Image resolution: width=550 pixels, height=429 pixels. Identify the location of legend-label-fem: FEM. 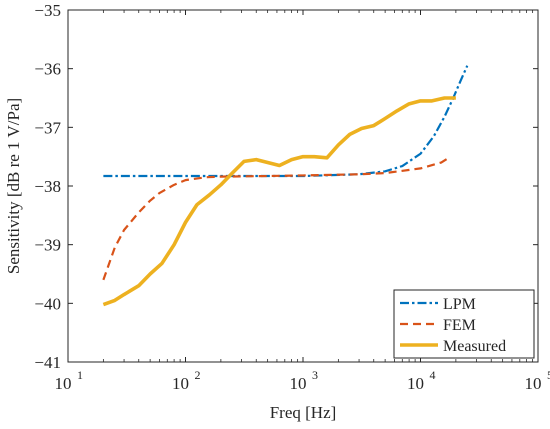
(459, 325).